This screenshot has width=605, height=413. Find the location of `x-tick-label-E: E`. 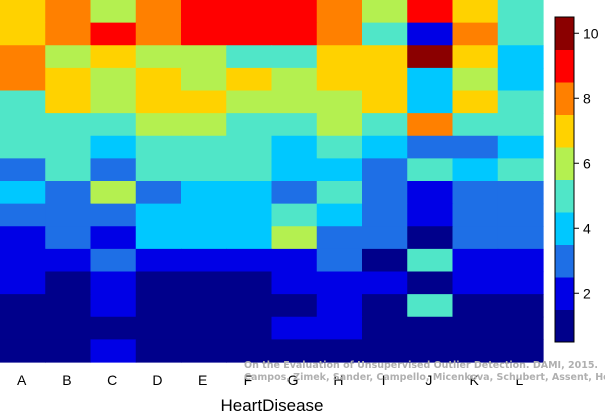

x-tick-label-E: E is located at coordinates (202, 380).